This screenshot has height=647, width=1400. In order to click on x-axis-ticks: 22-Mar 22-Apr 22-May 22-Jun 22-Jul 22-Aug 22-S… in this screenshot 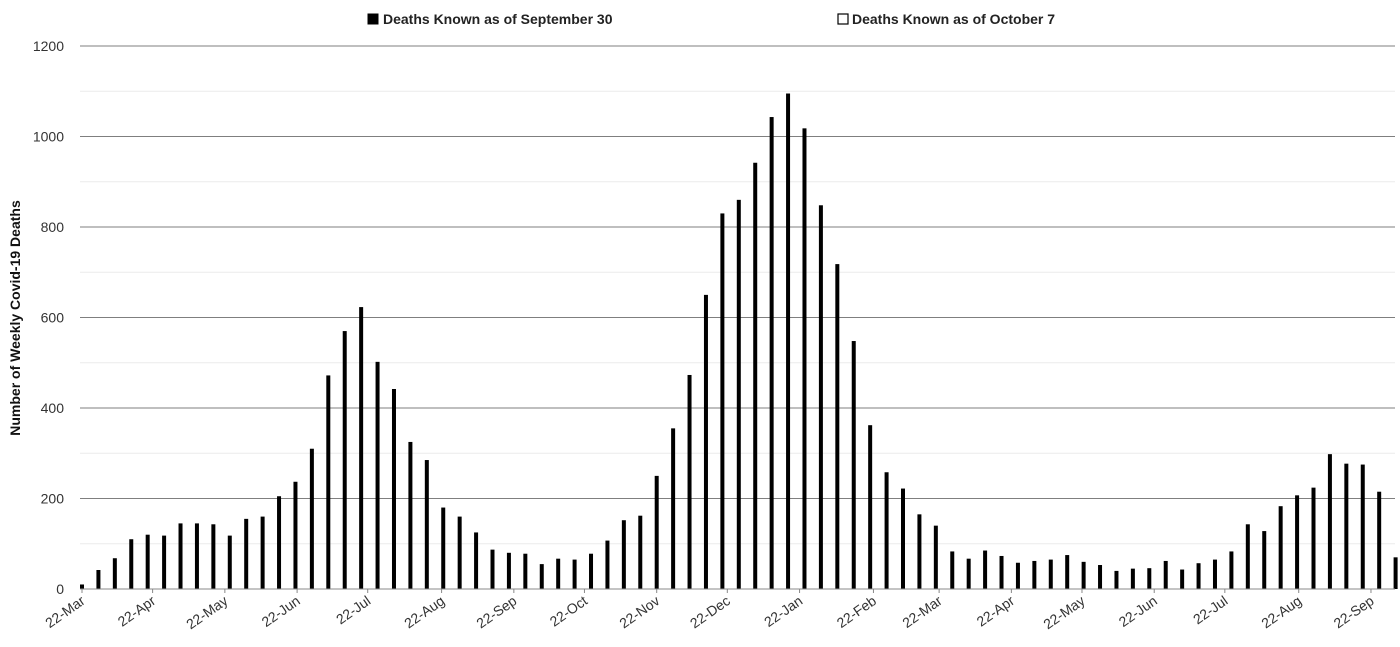, I will do `click(709, 610)`.